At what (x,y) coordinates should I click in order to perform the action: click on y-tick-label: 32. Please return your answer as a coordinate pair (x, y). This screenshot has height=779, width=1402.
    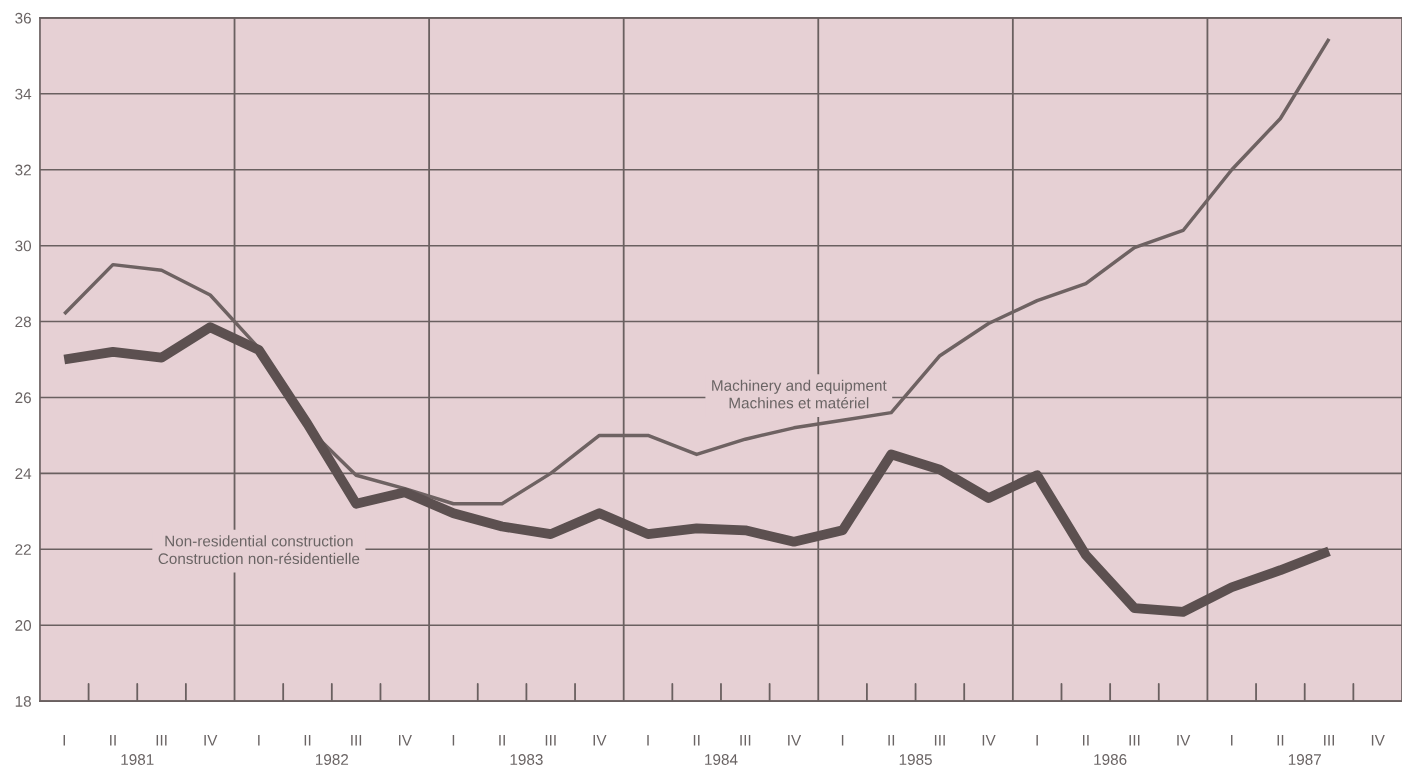
    Looking at the image, I should click on (23, 170).